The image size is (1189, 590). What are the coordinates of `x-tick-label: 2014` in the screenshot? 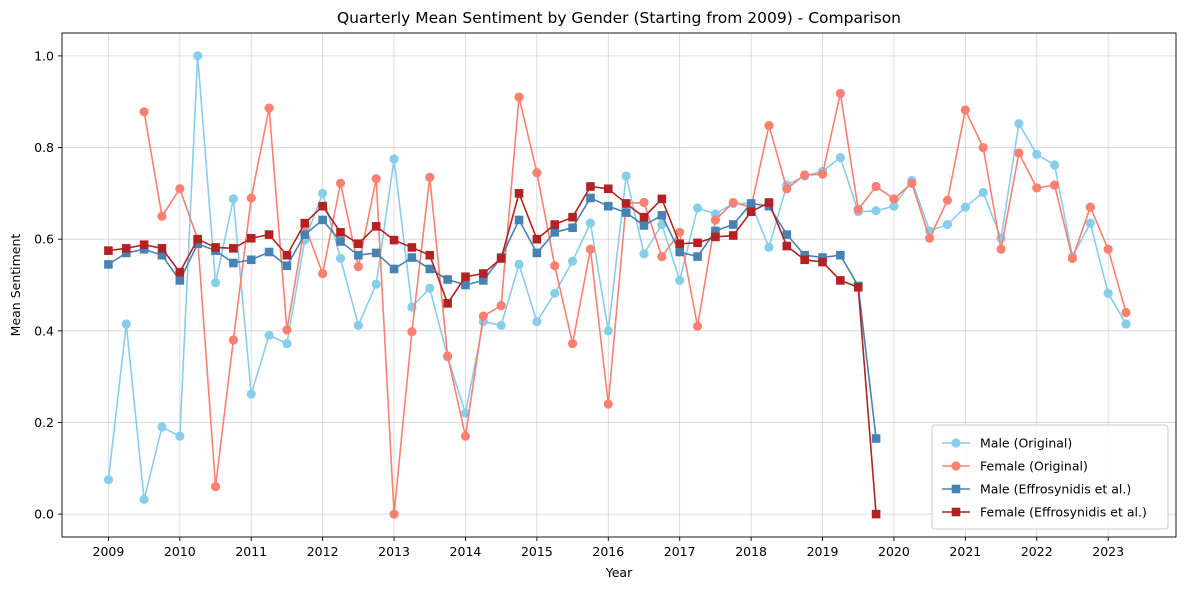 It's located at (466, 551).